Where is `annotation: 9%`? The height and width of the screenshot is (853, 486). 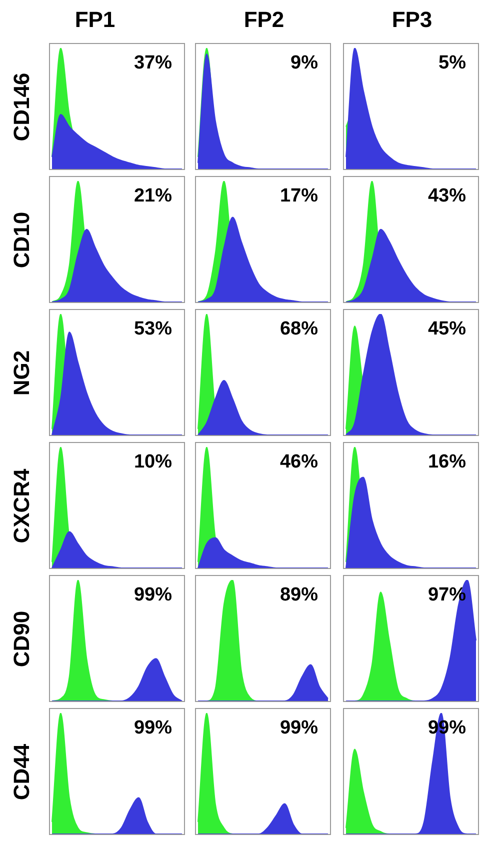
annotation: 9% is located at coordinates (304, 63).